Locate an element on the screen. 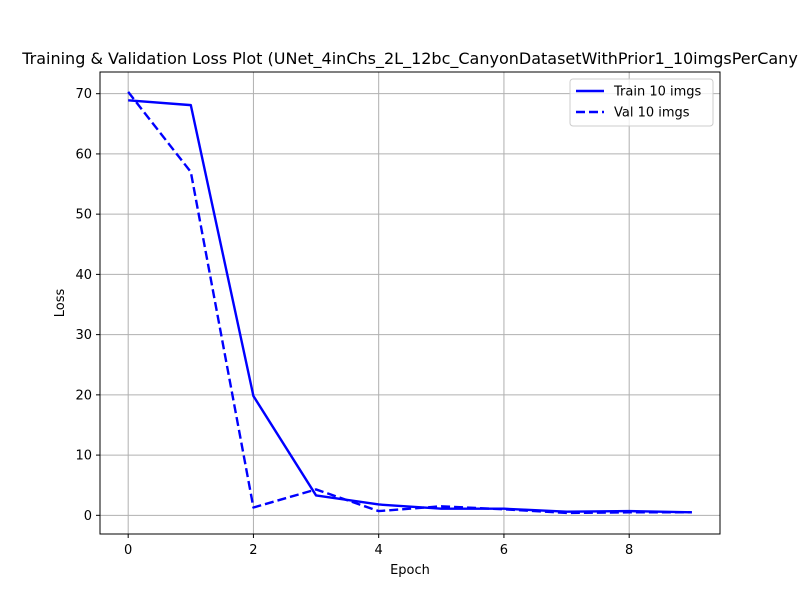 The height and width of the screenshot is (600, 800). x-axis-label: Epoch is located at coordinates (410, 570).